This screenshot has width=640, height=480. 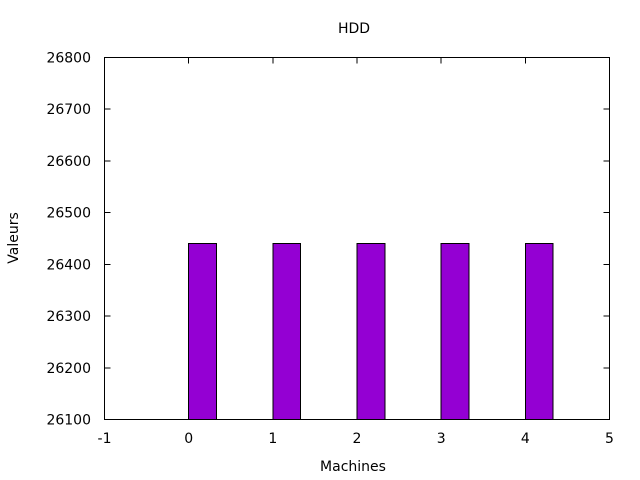 What do you see at coordinates (68, 369) in the screenshot?
I see `y-tick-label-26200: 26200` at bounding box center [68, 369].